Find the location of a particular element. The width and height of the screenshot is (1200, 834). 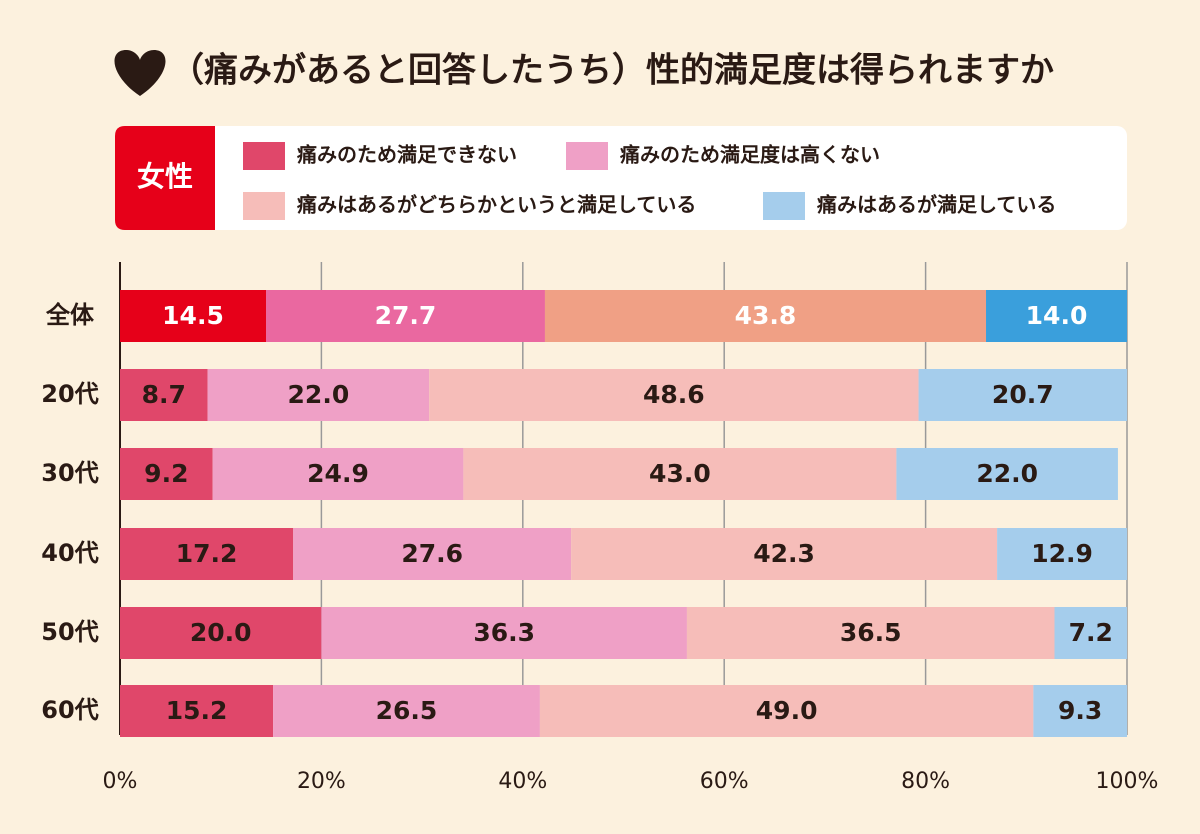

legend-label: 痛みはあるが満足している is located at coordinates (936, 205).